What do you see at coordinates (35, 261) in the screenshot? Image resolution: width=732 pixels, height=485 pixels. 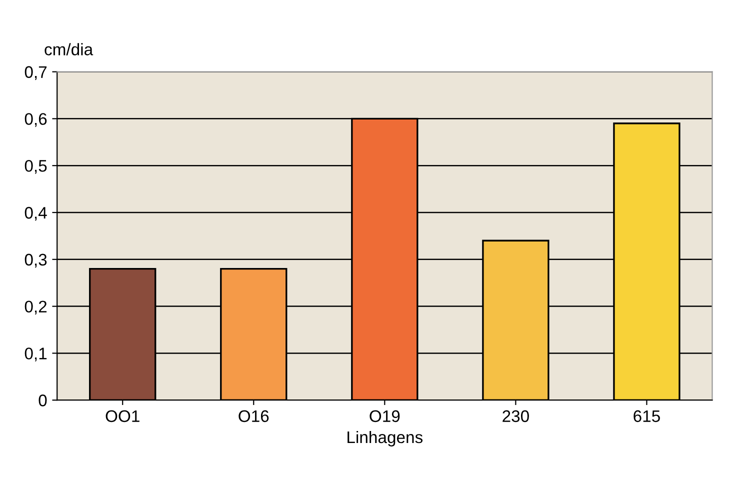 I see `y-tick-label: 0,3` at bounding box center [35, 261].